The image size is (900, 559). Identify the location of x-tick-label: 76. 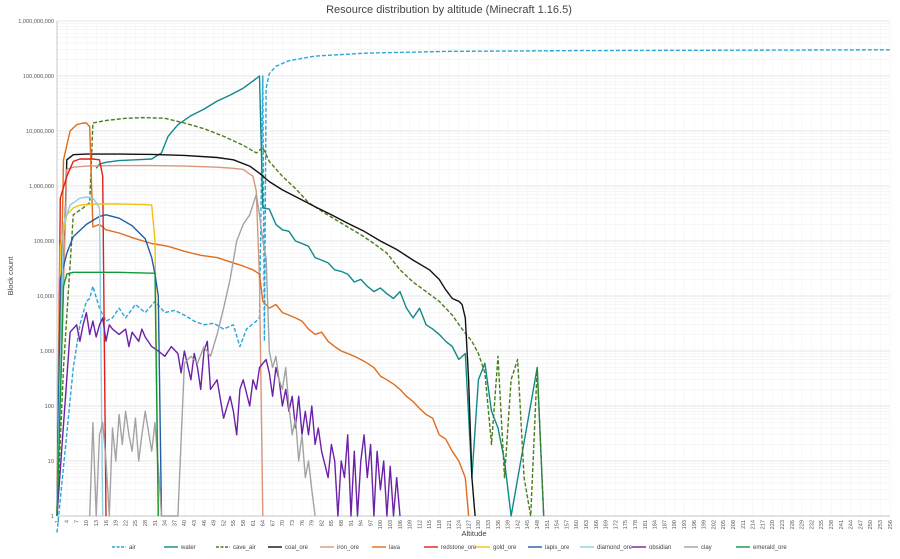
(303, 523).